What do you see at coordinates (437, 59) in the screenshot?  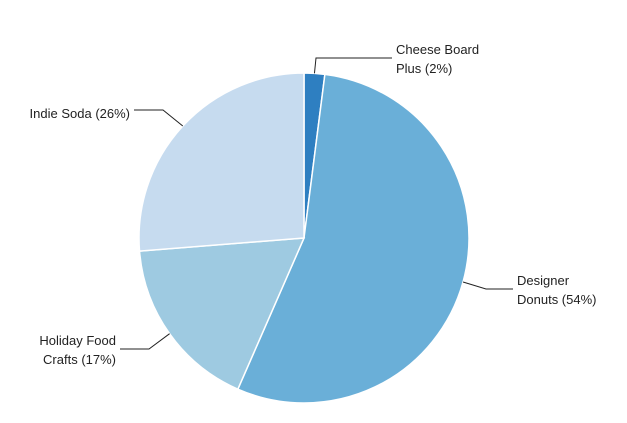 I see `slice-label-0: Cheese Board Plus (2%)` at bounding box center [437, 59].